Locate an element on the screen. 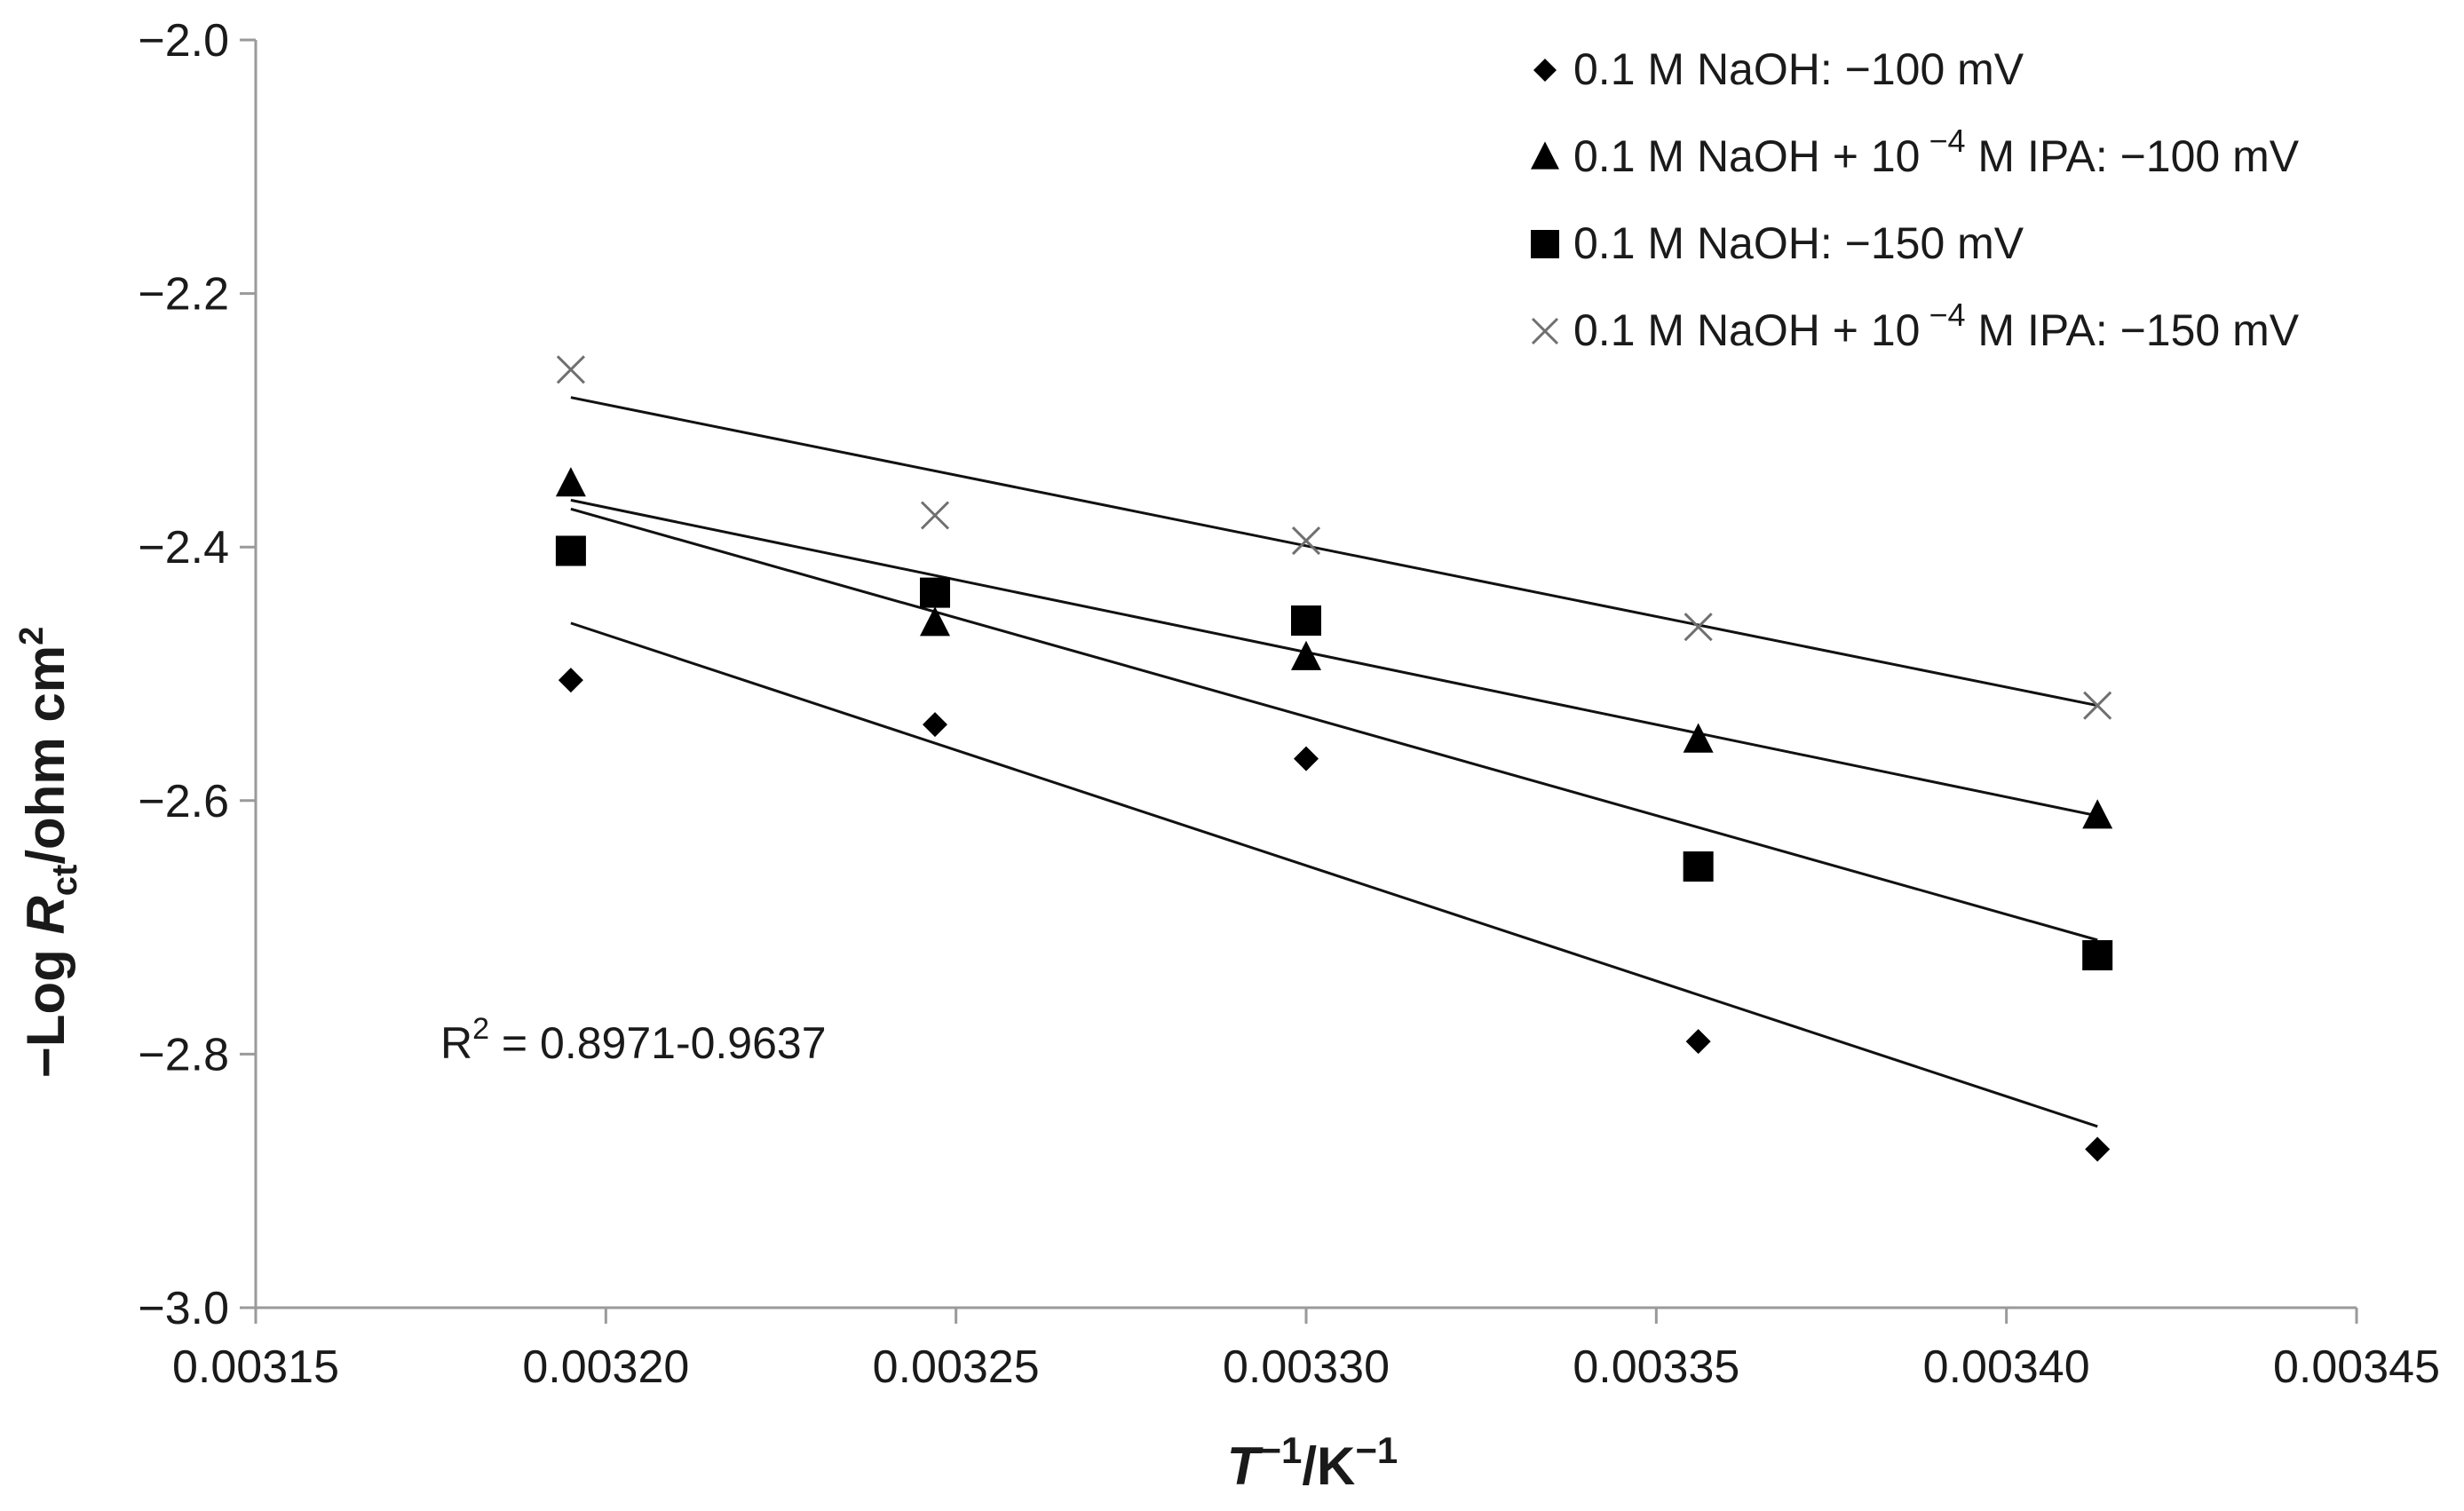  x-axis-title-sup1: −1 is located at coordinates (1280, 1450).